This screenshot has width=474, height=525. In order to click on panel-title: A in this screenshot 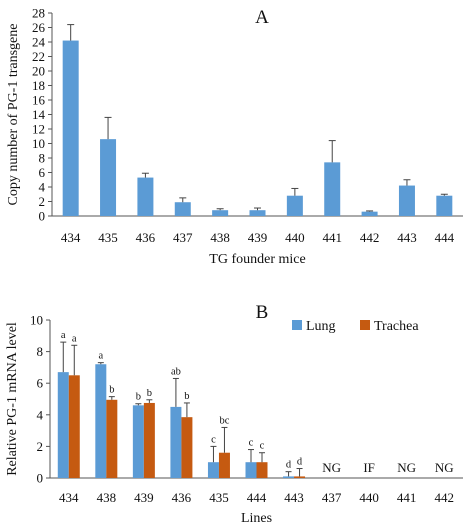, I will do `click(262, 17)`.